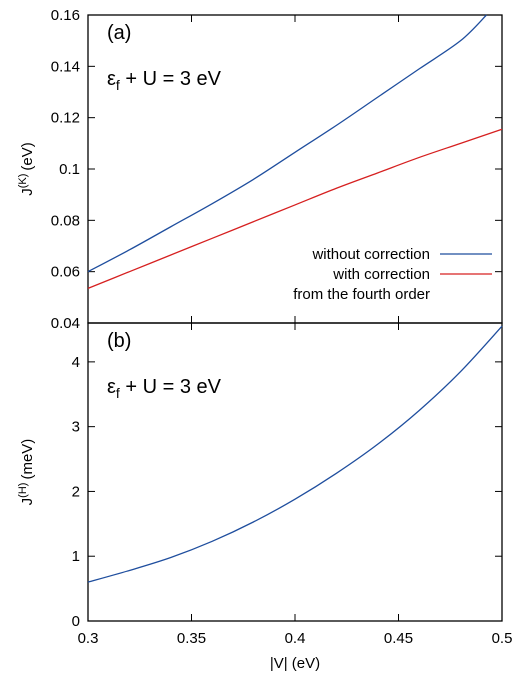 The width and height of the screenshot is (519, 682). Describe the element at coordinates (191, 638) in the screenshot. I see `x-tick-label-1: 0.35` at that location.